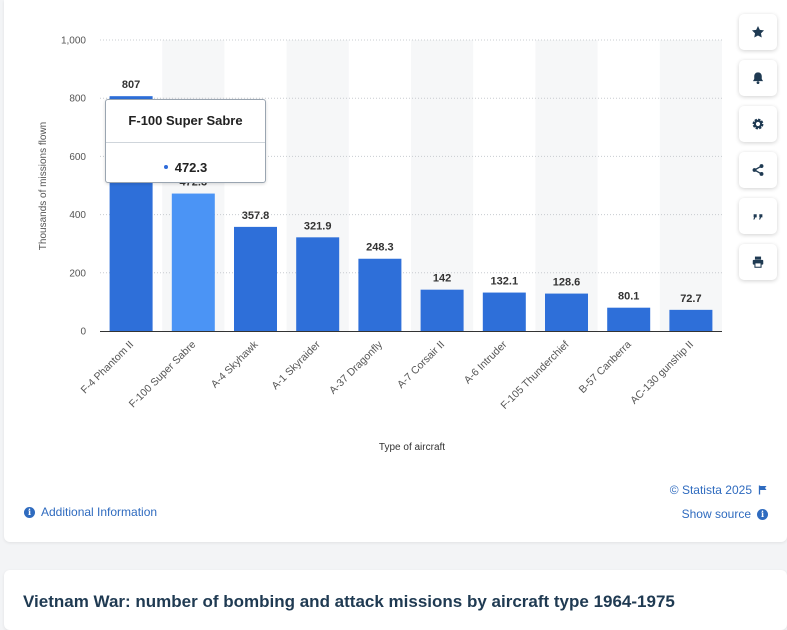  Describe the element at coordinates (690, 299) in the screenshot. I see `data-label: 72.7` at that location.